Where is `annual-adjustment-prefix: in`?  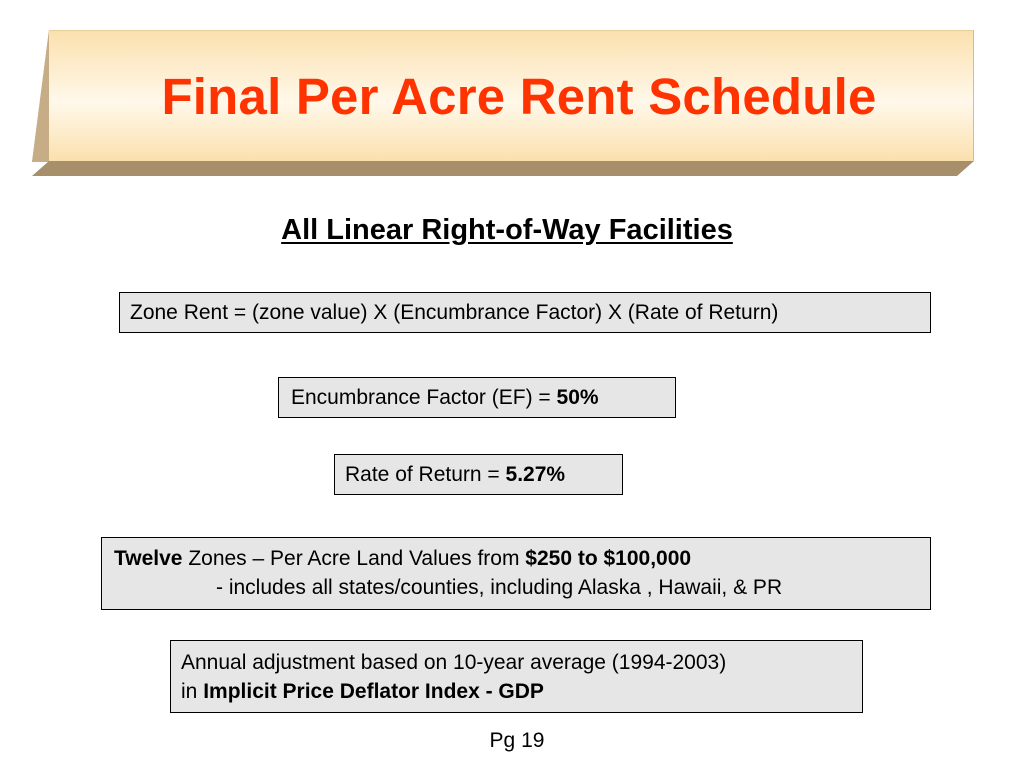
annual-adjustment-prefix: in is located at coordinates (192, 691).